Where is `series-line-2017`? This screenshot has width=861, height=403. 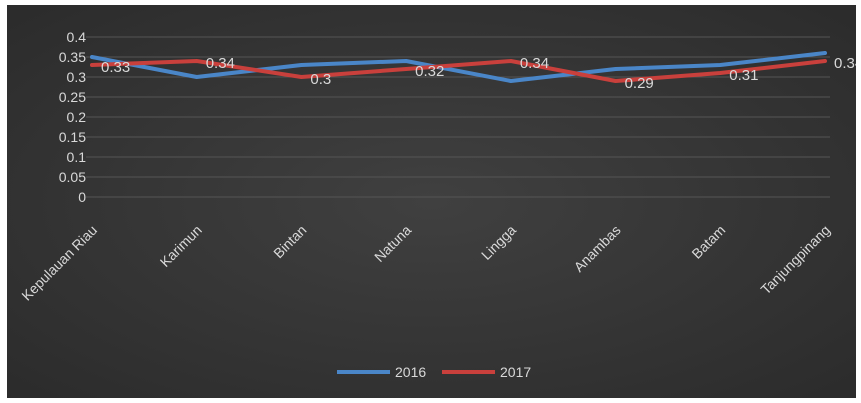
series-line-2017 is located at coordinates (458, 71).